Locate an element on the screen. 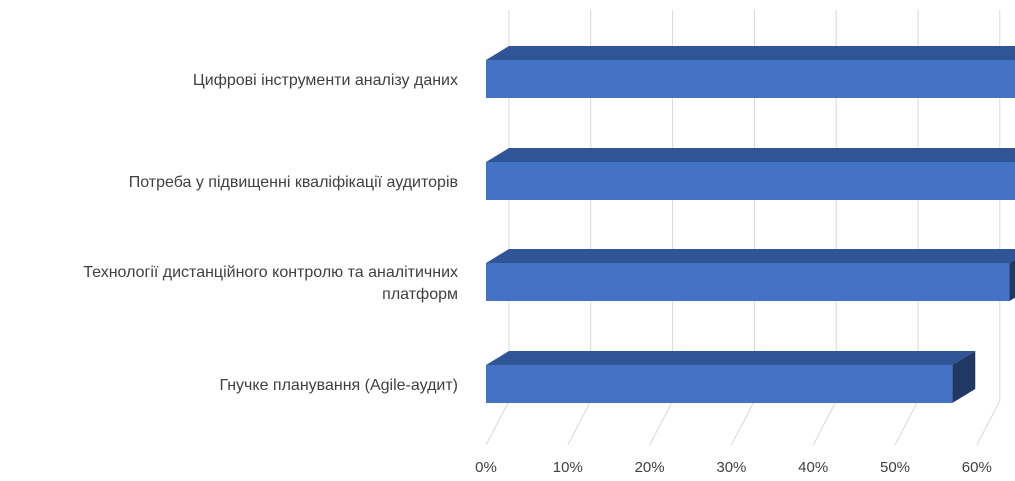  category-label: Гнучке планування (Agile-аудит) is located at coordinates (338, 385).